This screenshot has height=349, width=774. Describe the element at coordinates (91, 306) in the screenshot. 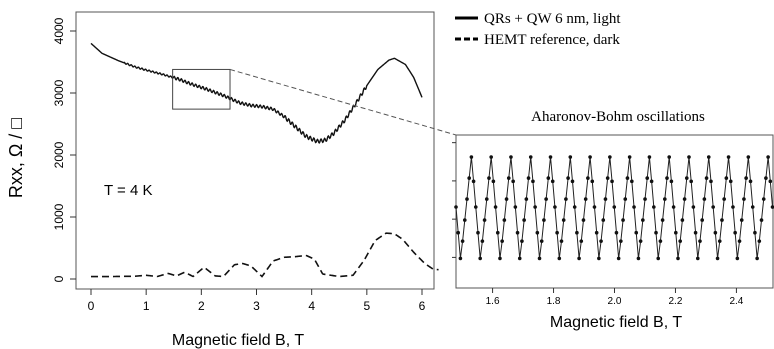

I see `x-tick-label: 0` at that location.